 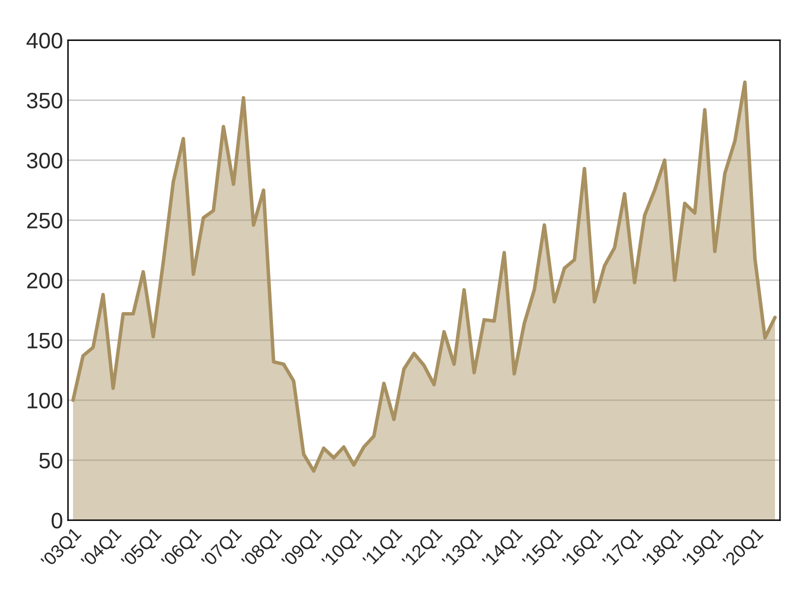 I want to click on y-tick-label: 400, so click(x=44, y=40).